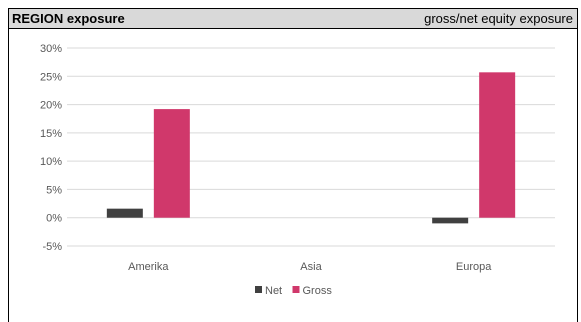  What do you see at coordinates (498, 18) in the screenshot?
I see `chart-subtitle: gross/net equity exposure` at bounding box center [498, 18].